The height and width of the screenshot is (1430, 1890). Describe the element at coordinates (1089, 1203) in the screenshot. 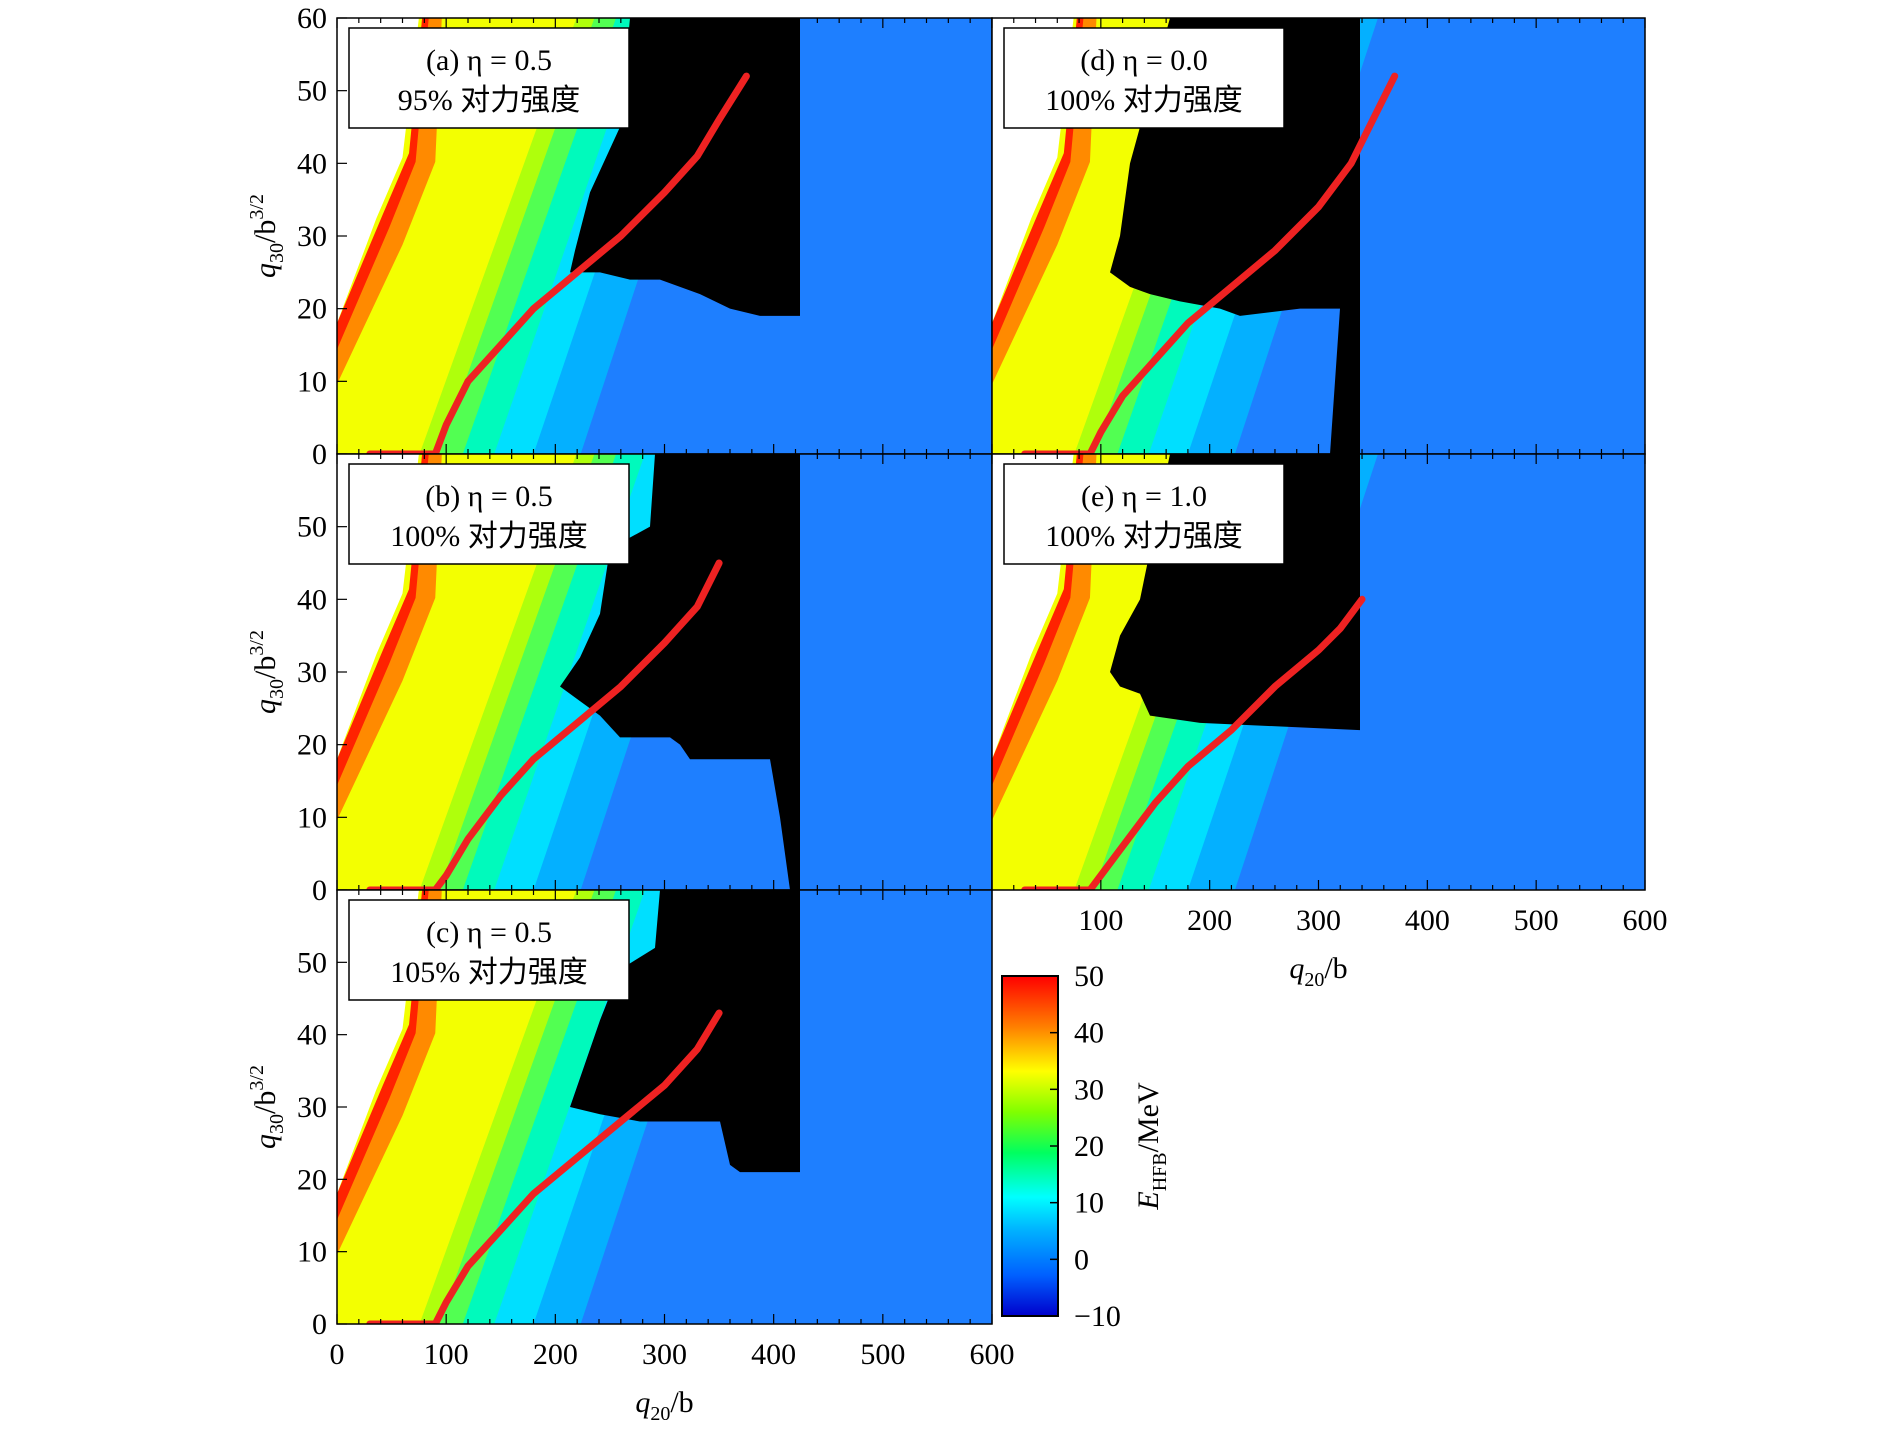

I see `colorbar-tick-label: 10` at that location.